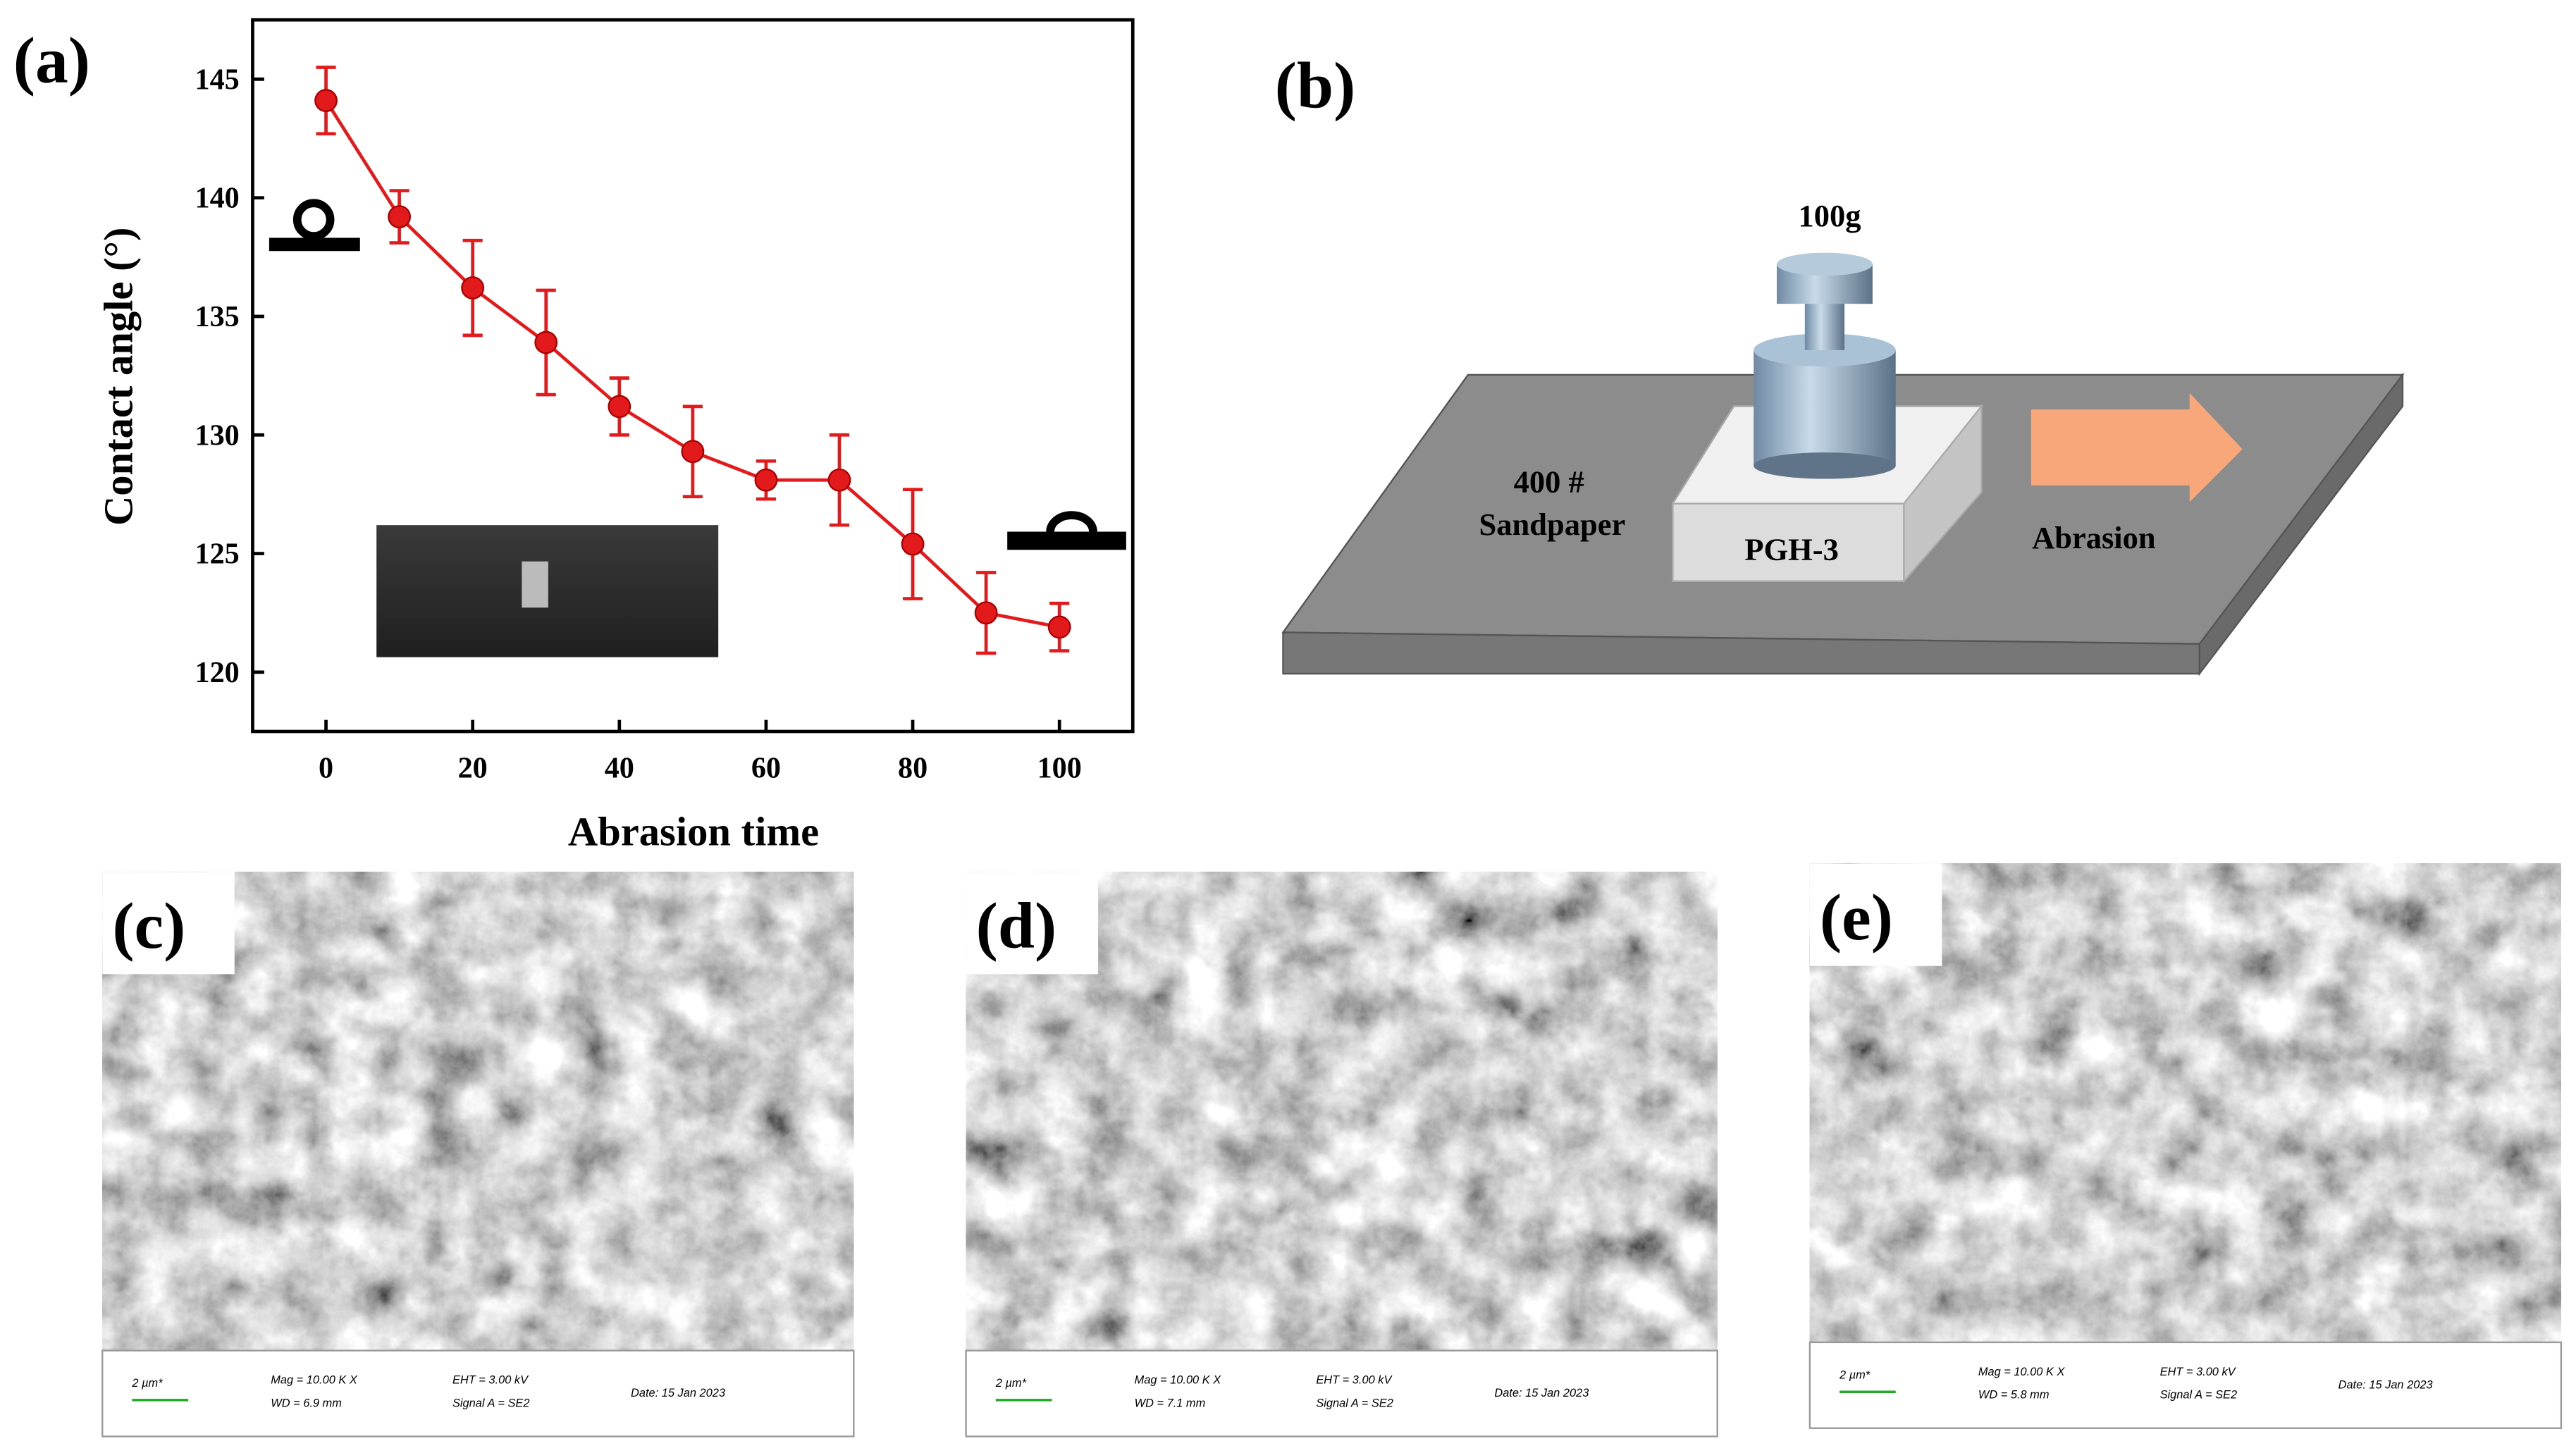 This screenshot has height=1453, width=2576. I want to click on x-tick-label: 20, so click(473, 768).